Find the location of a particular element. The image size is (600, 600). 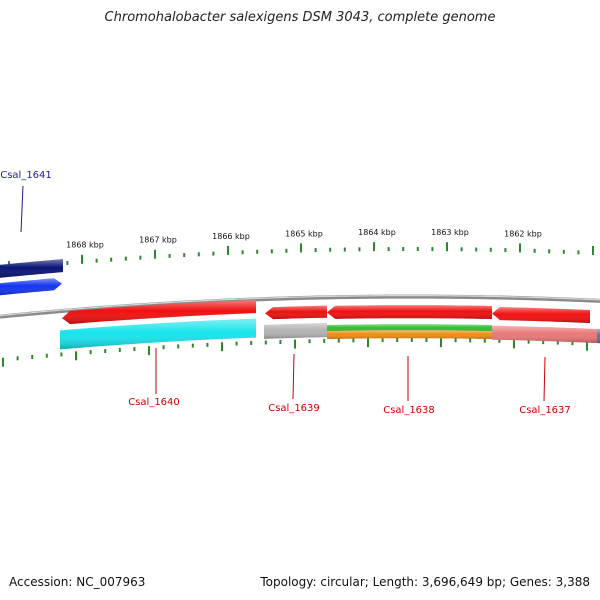

gene-label: Csal_1637 is located at coordinates (545, 410).